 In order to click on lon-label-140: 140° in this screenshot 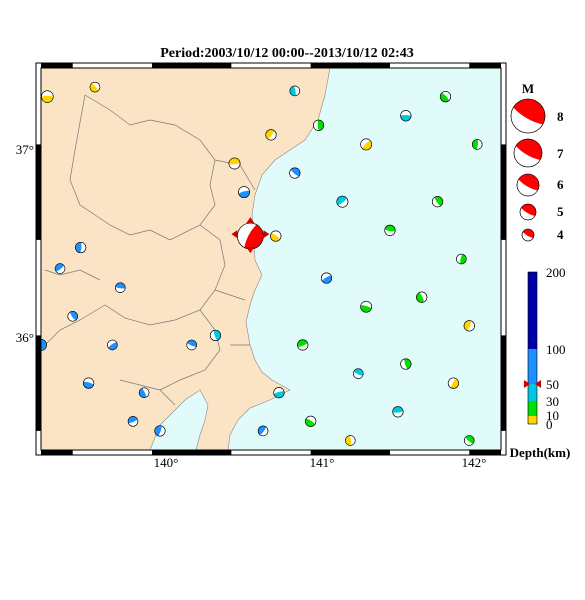, I will do `click(166, 462)`.